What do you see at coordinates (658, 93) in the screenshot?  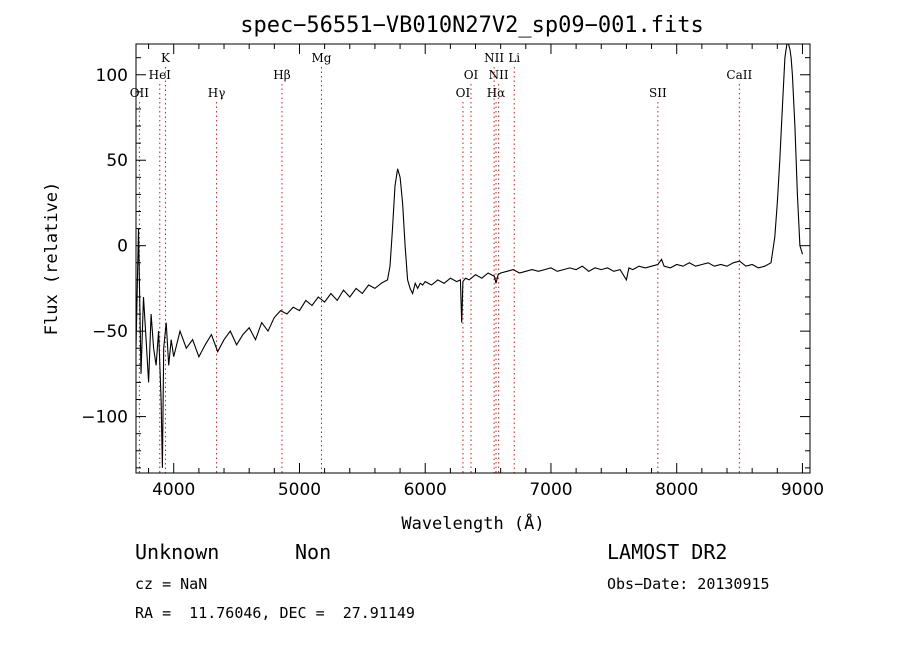 I see `spectral-line-label: SII` at bounding box center [658, 93].